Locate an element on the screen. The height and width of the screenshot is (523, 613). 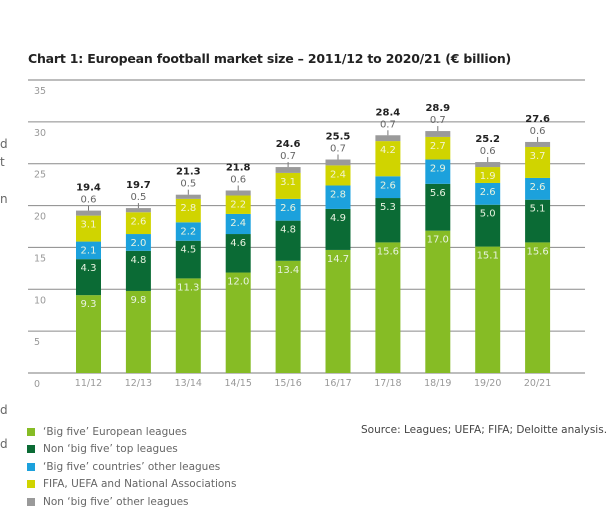
legend-label: Non ‘big five’ other leagues is located at coordinates (116, 501).